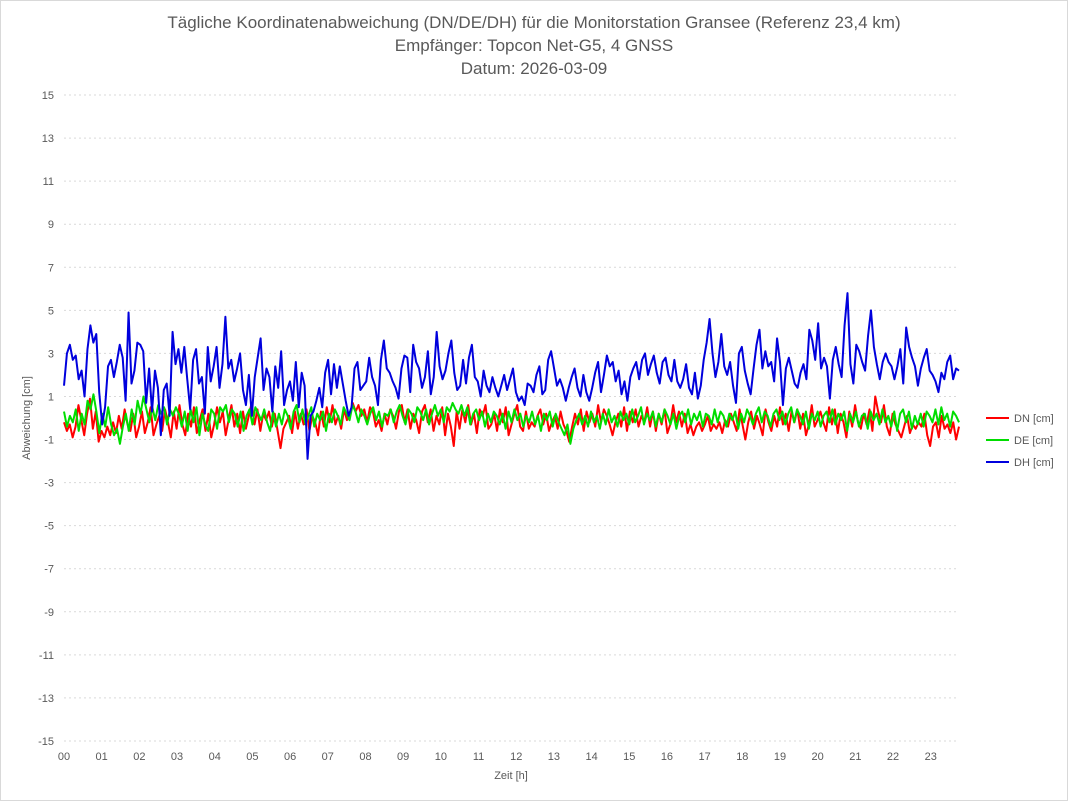 Image resolution: width=1068 pixels, height=806 pixels. What do you see at coordinates (667, 757) in the screenshot?
I see `x-tick-label: 16` at bounding box center [667, 757].